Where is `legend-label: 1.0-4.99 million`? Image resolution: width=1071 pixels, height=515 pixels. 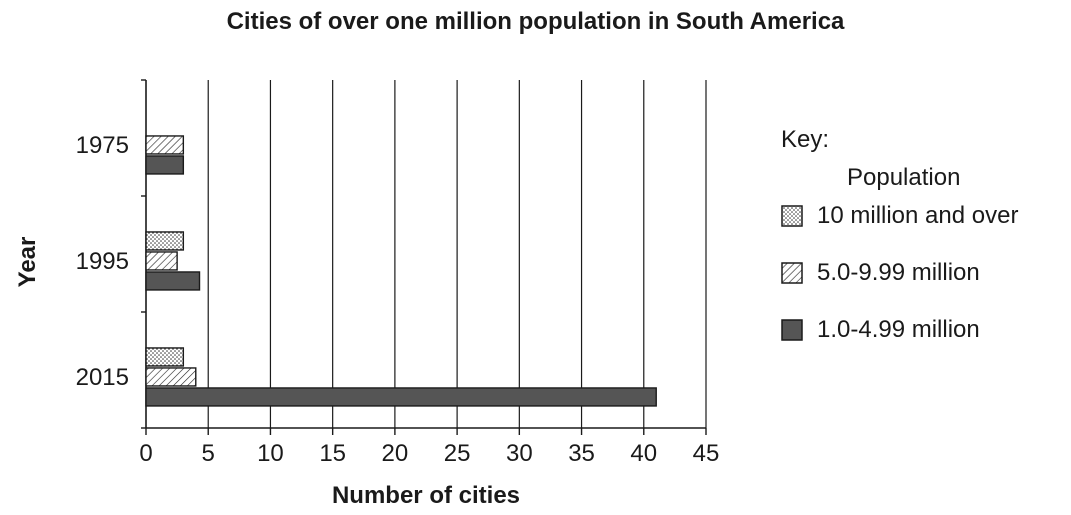
legend-label: 1.0-4.99 million is located at coordinates (898, 329).